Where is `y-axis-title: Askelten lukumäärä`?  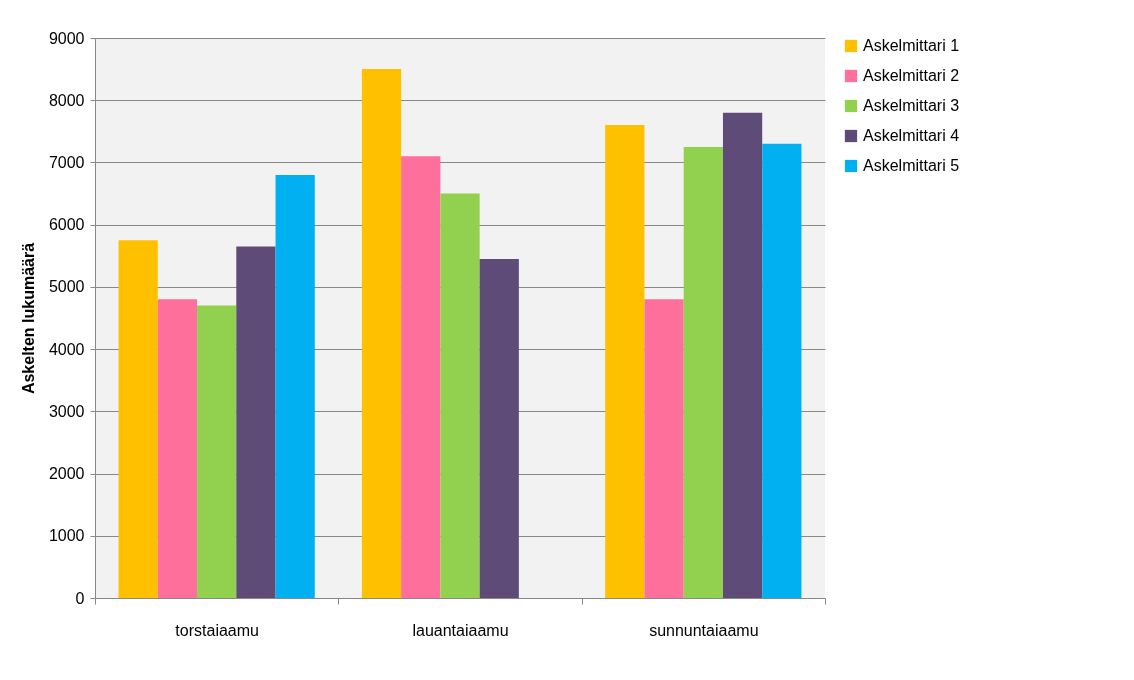 y-axis-title: Askelten lukumäärä is located at coordinates (28, 318).